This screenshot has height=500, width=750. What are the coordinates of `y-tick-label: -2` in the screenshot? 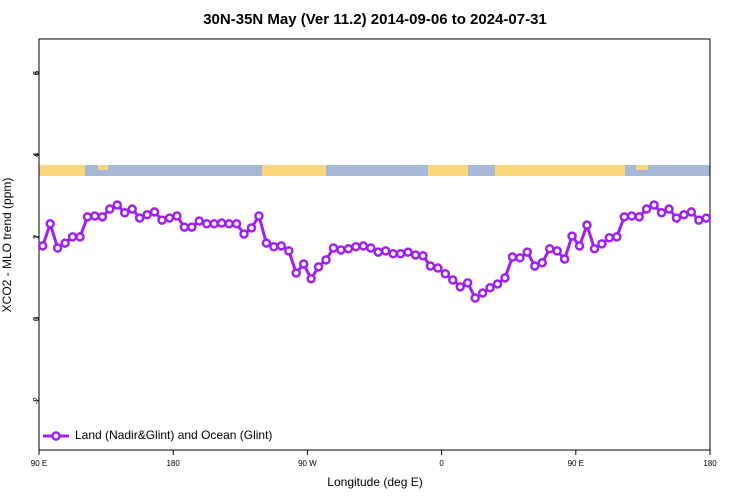 It's located at (36, 401).